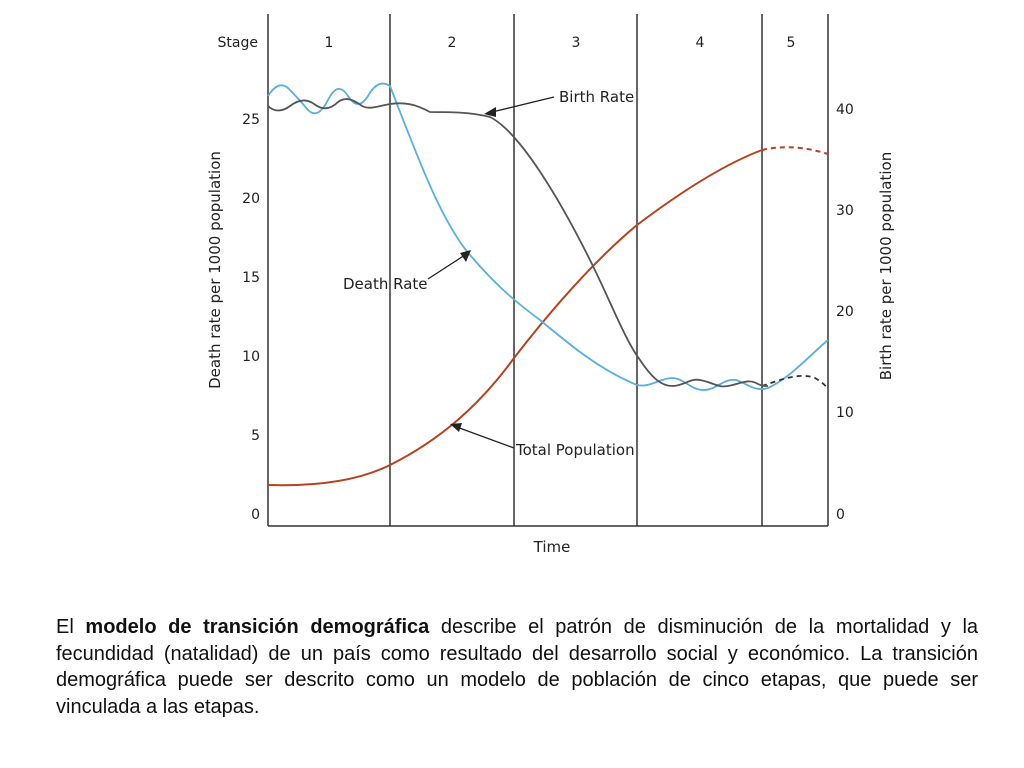 The width and height of the screenshot is (1024, 768). Describe the element at coordinates (448, 266) in the screenshot. I see `annotation-arrow-death-rate` at that location.